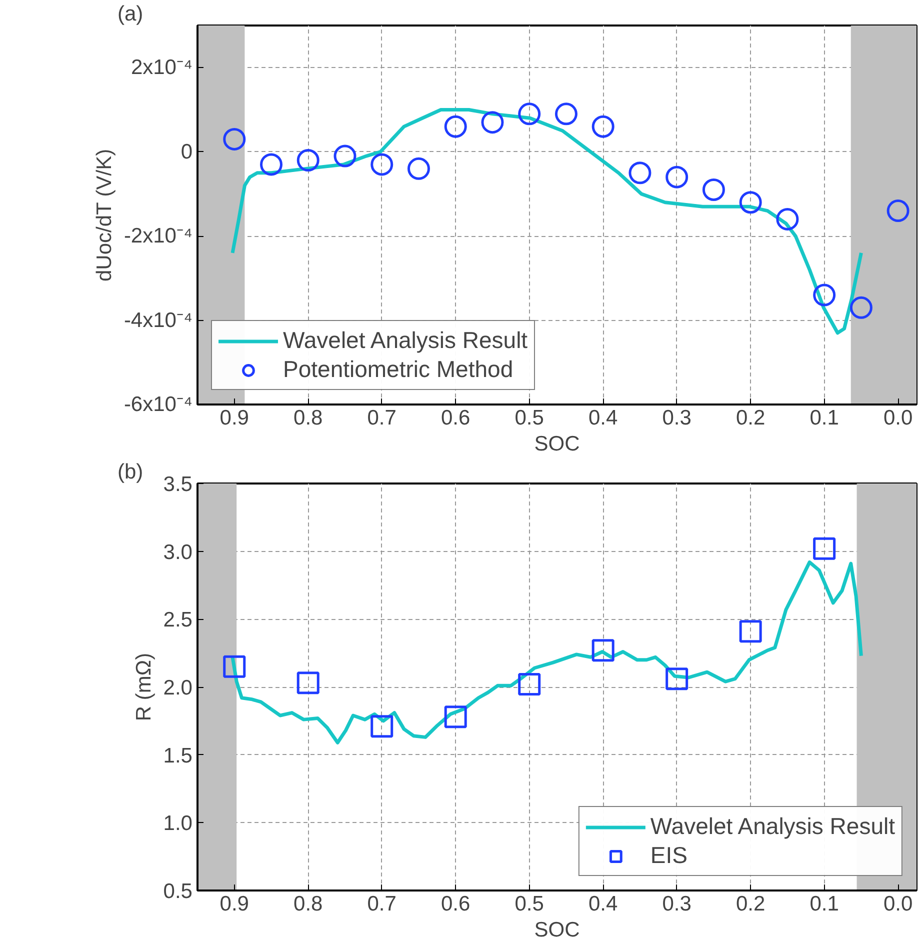 The height and width of the screenshot is (944, 919). What do you see at coordinates (178, 756) in the screenshot?
I see `y-tick-label: 1.5` at bounding box center [178, 756].